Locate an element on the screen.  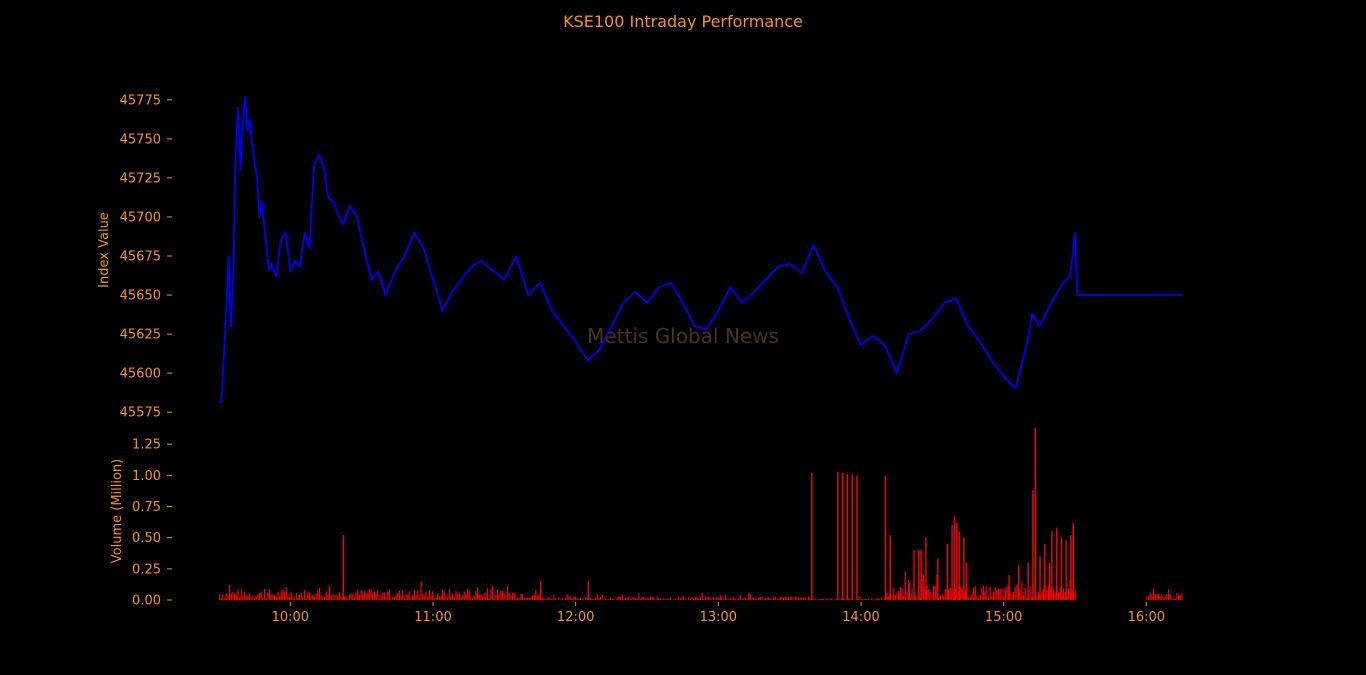
volume-y-tick-label: 0.75 is located at coordinates (146, 507).